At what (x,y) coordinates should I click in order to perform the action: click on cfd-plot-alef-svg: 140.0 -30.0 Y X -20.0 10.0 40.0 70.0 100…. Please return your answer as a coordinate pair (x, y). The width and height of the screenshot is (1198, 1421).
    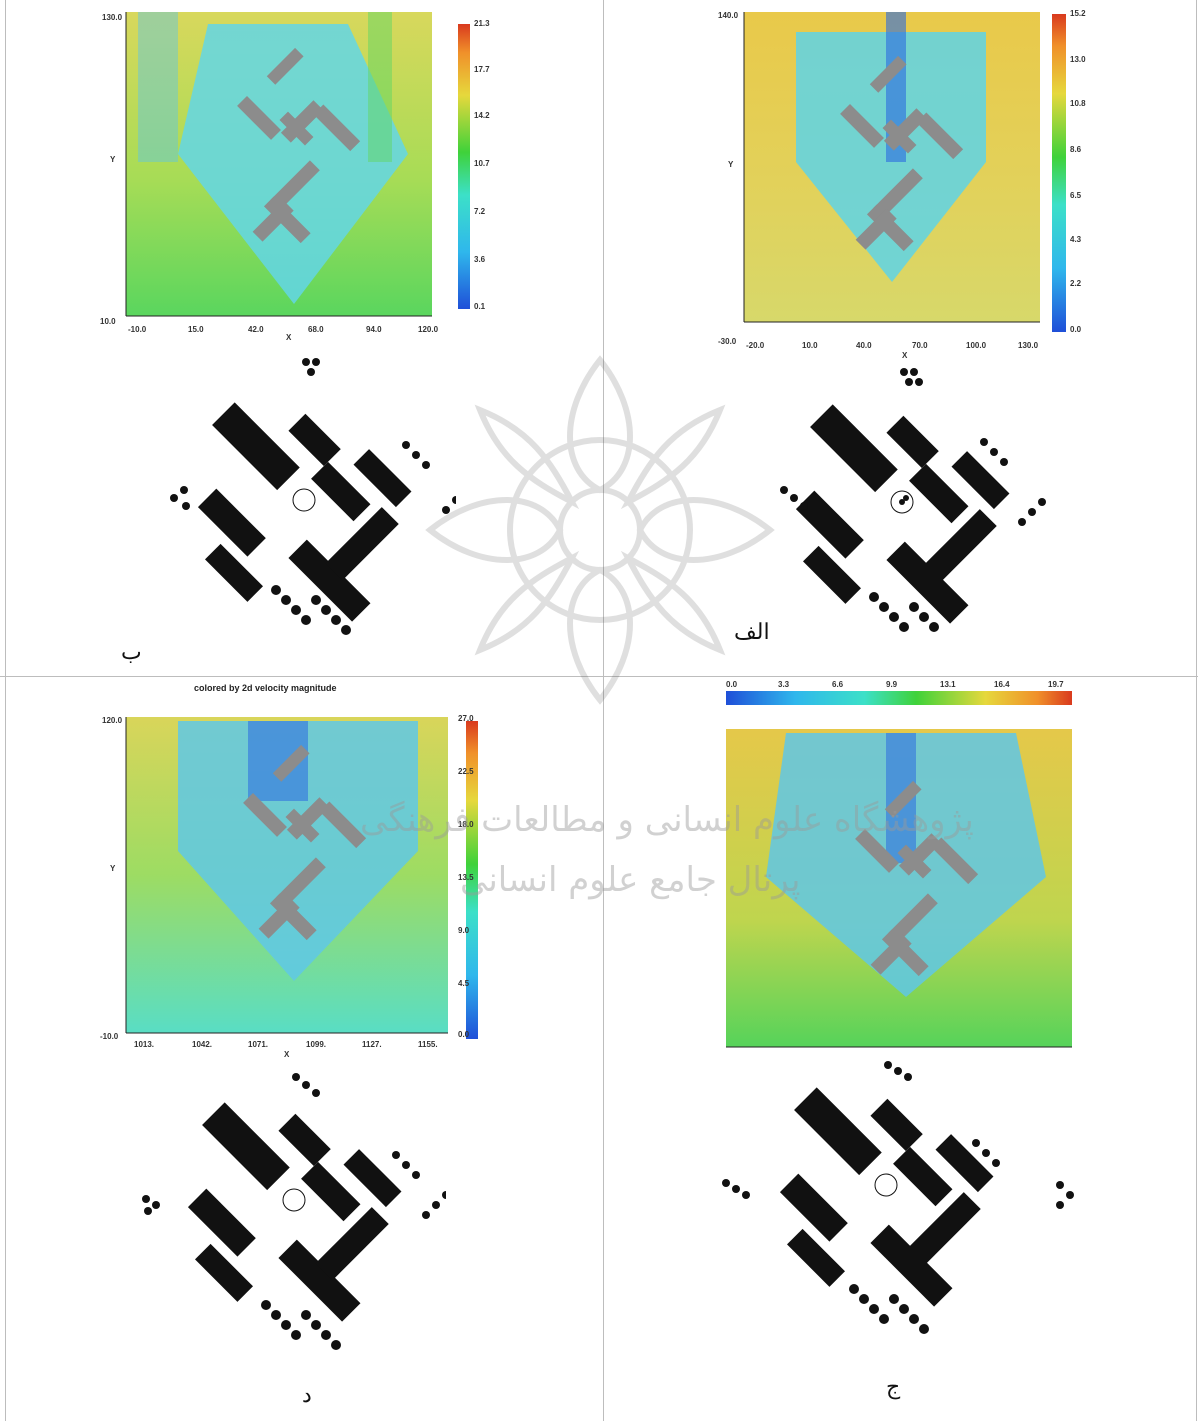
    Looking at the image, I should click on (902, 184).